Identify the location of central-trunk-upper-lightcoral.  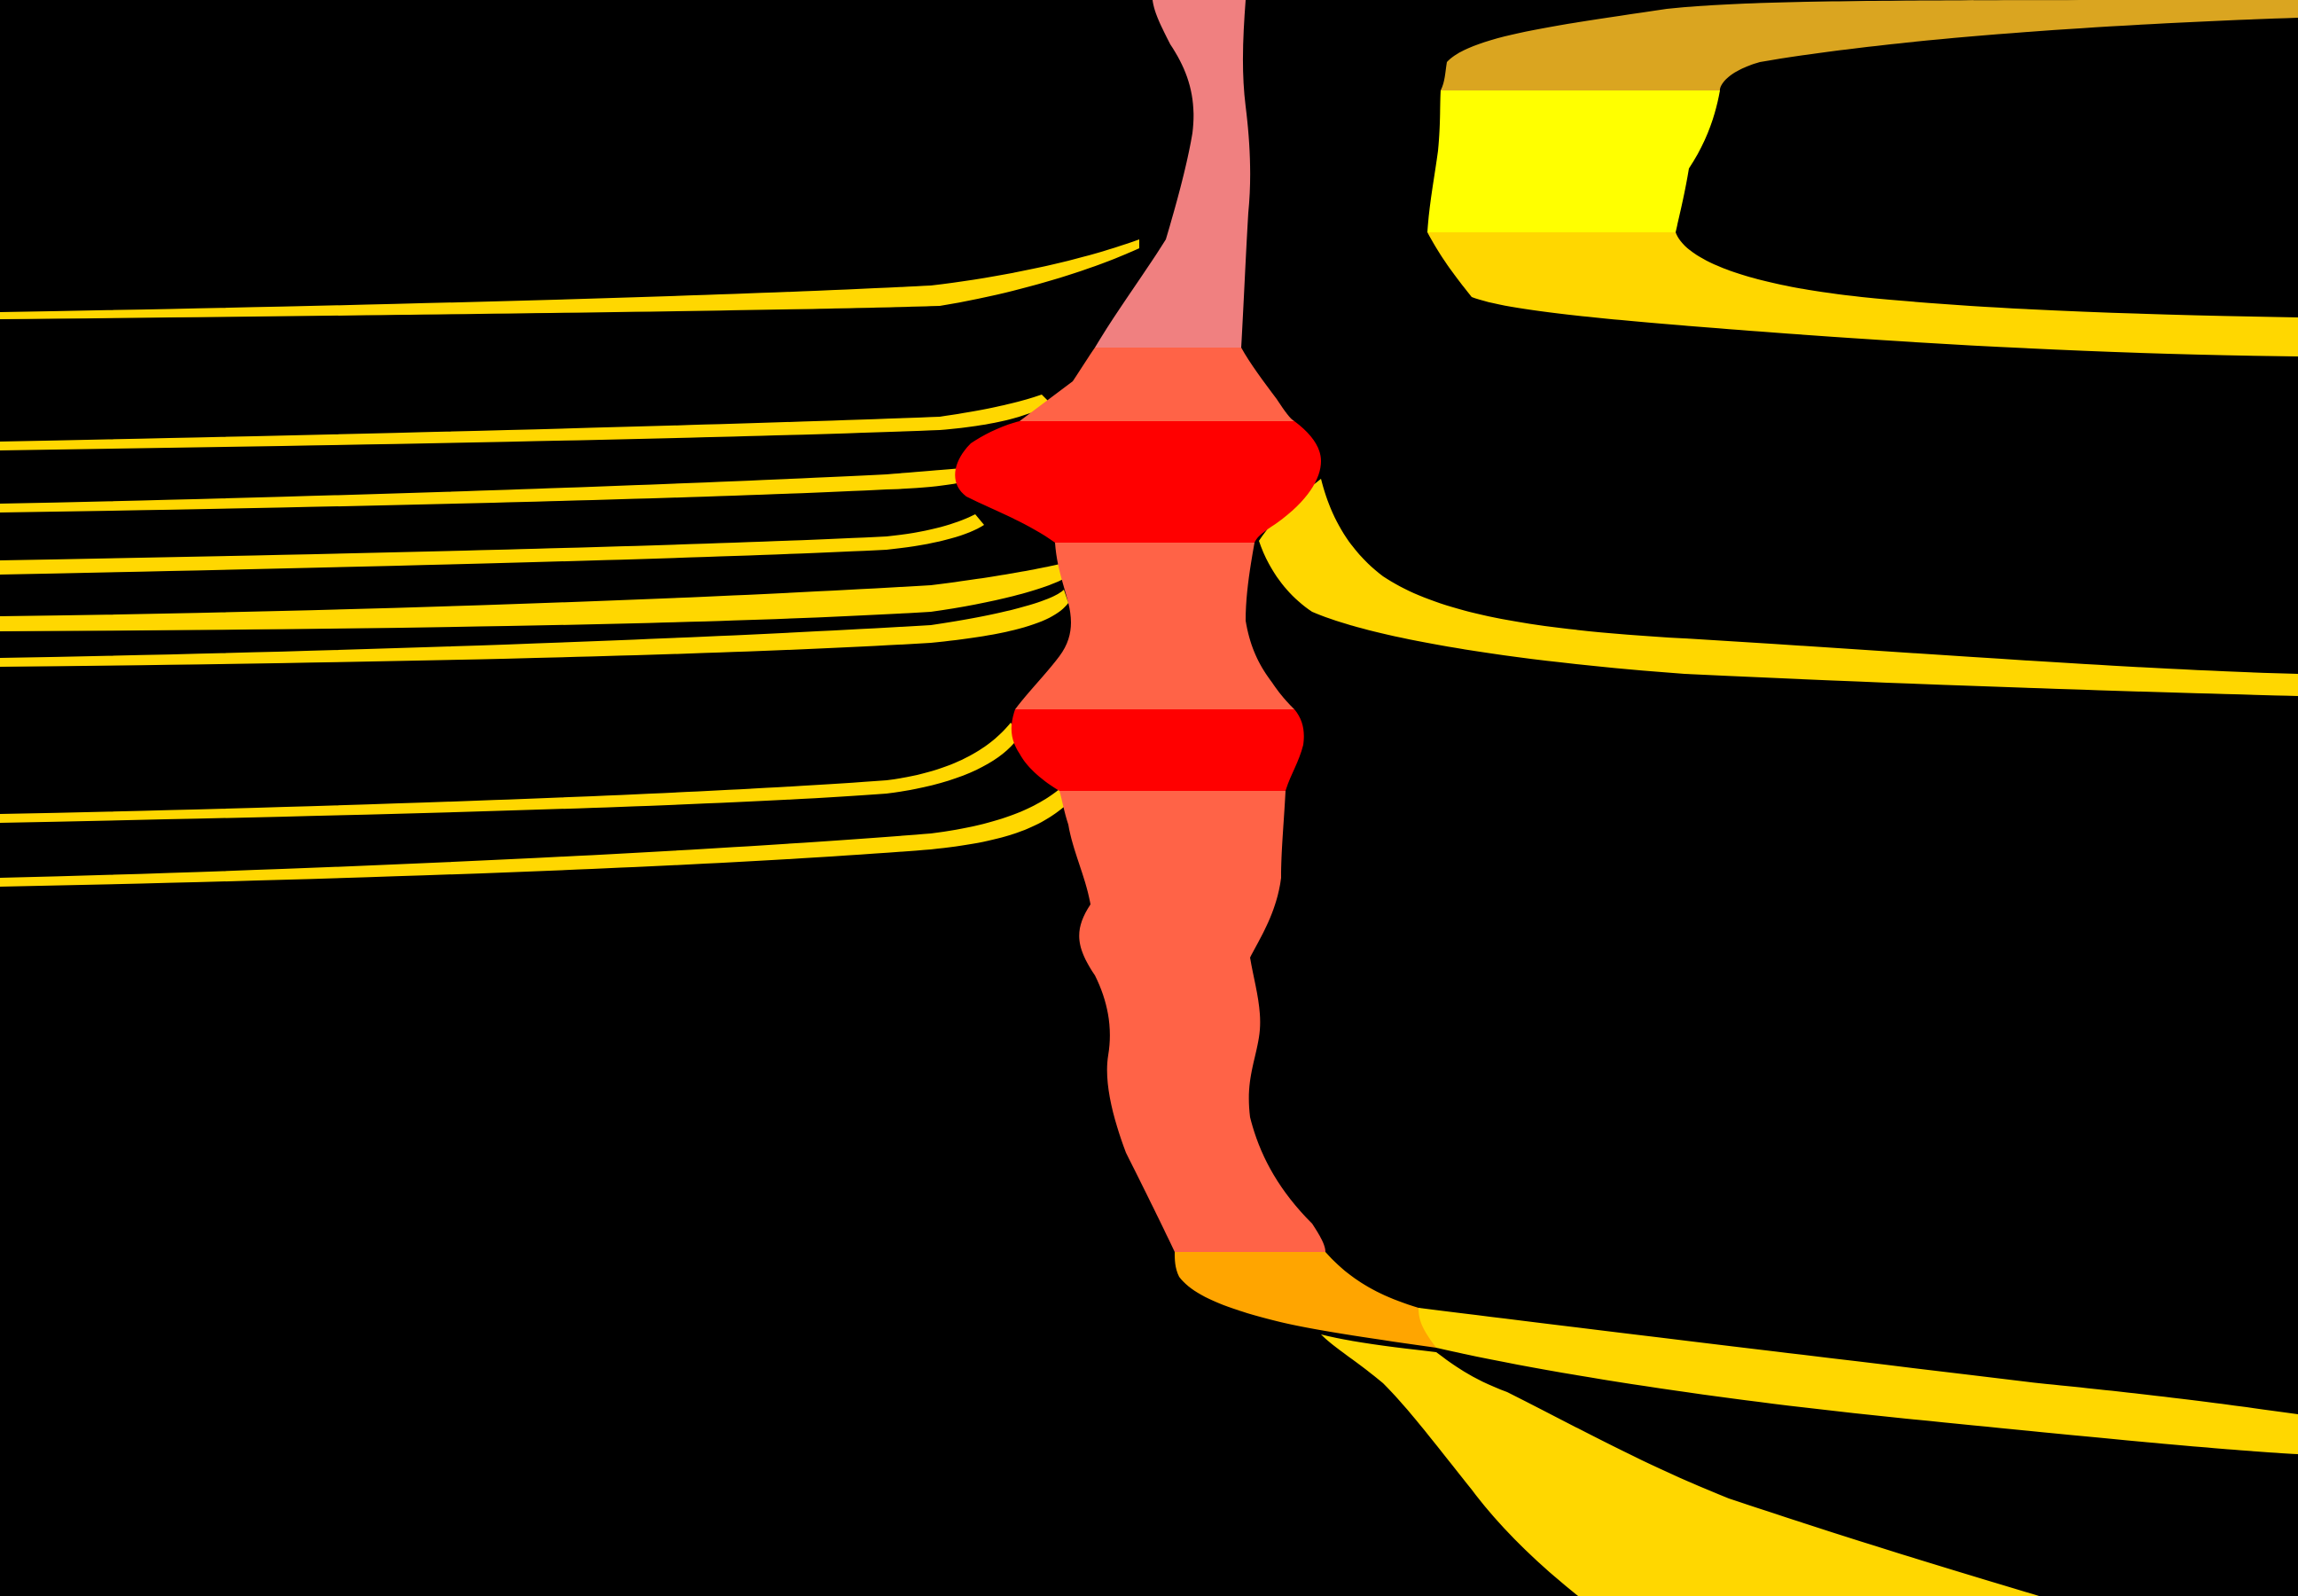
(1173, 174).